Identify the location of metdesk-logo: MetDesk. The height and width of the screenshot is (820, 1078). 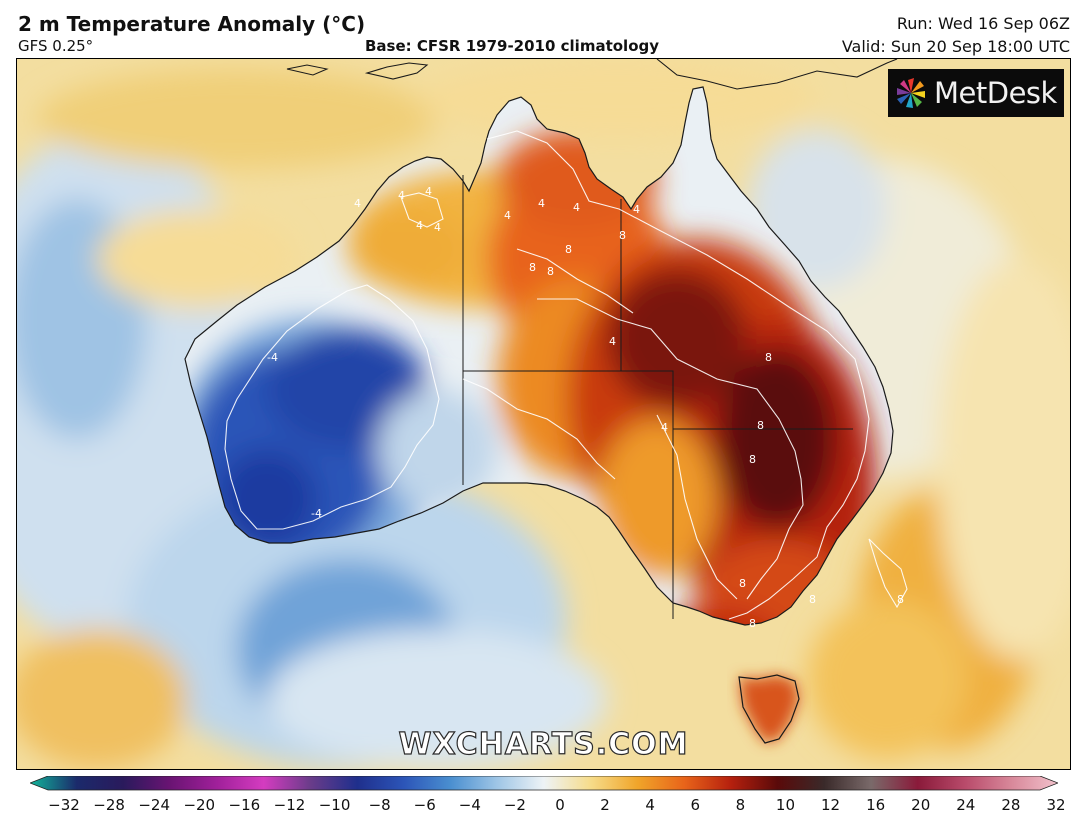
(976, 93).